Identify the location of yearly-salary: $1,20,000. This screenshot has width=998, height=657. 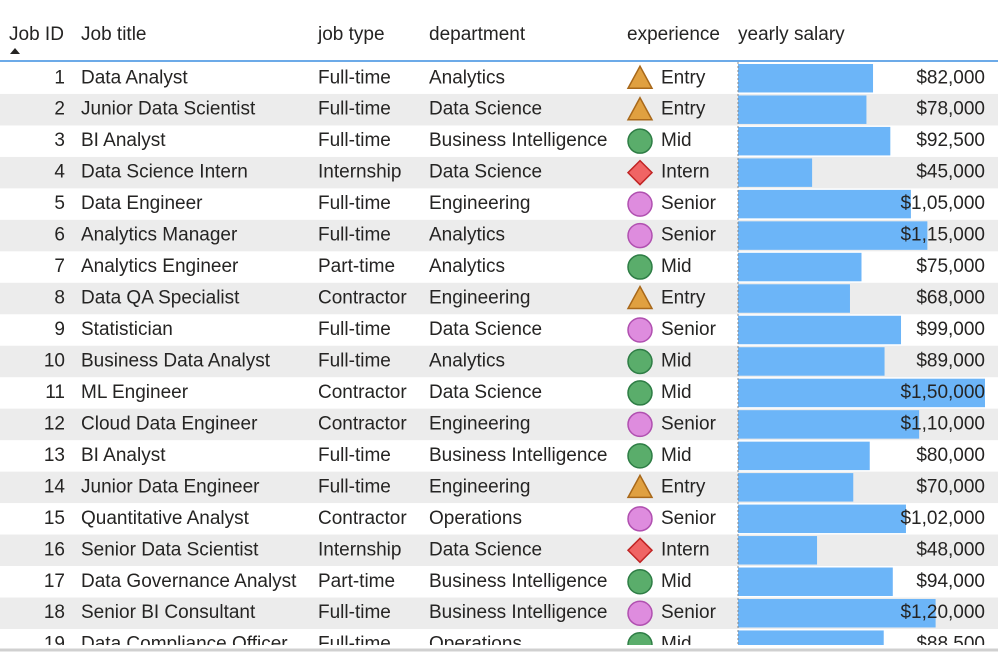
(942, 612).